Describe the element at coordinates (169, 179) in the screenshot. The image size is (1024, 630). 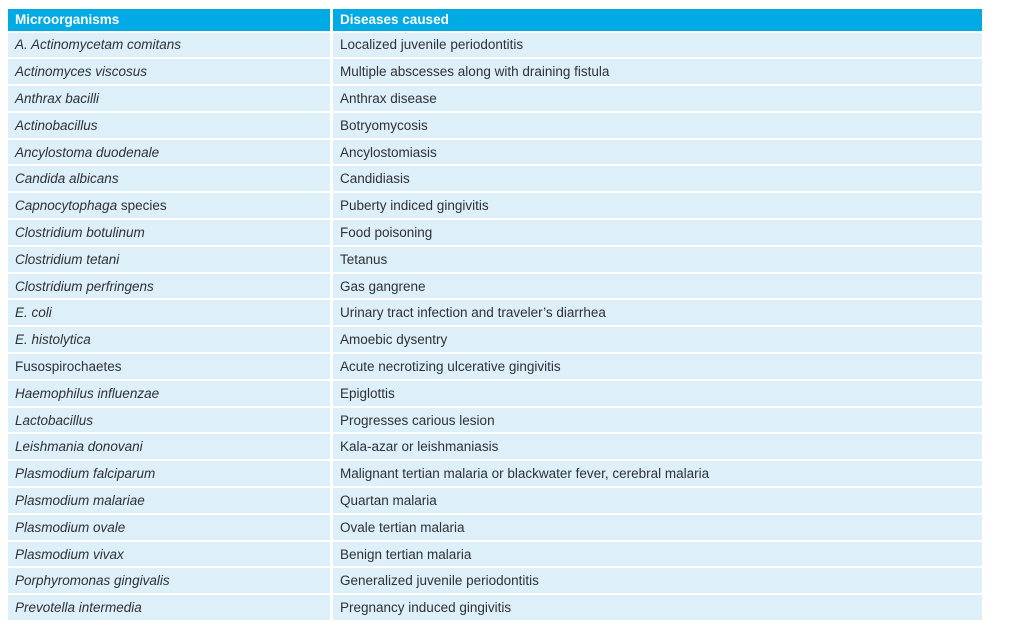
I see `organism-cell: Candida albicans` at that location.